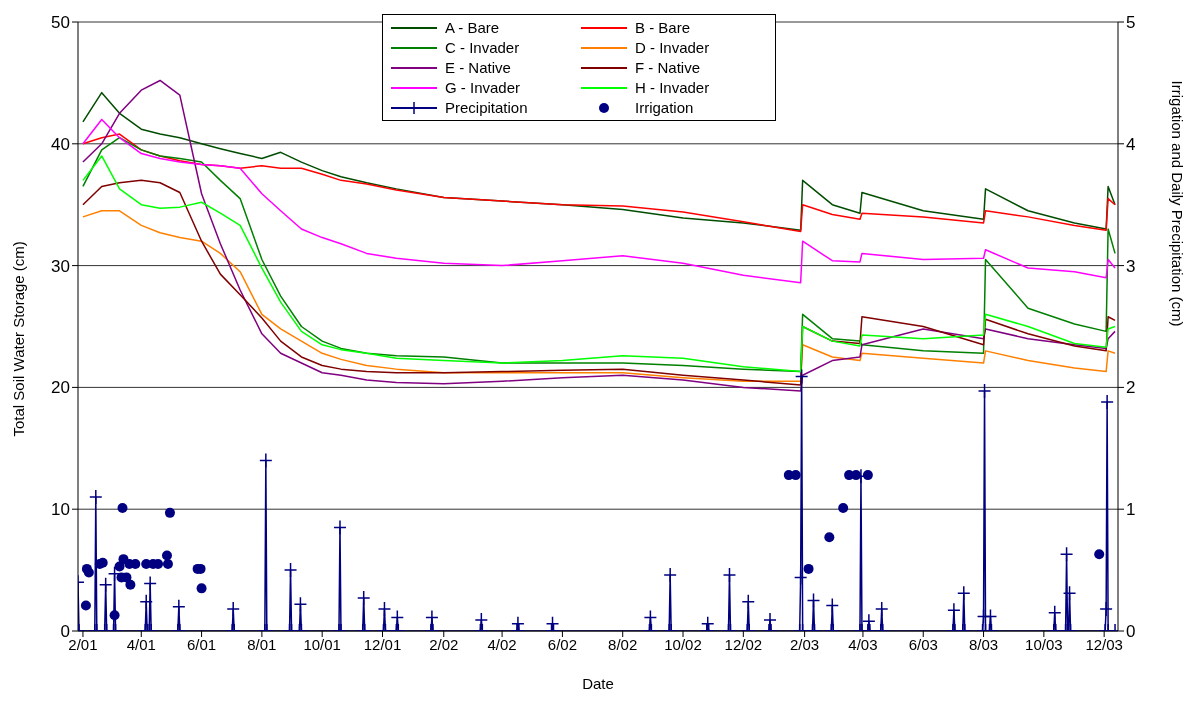  Describe the element at coordinates (19, 339) in the screenshot. I see `y-axis-title: Total Soil Water Storage (cm)` at that location.